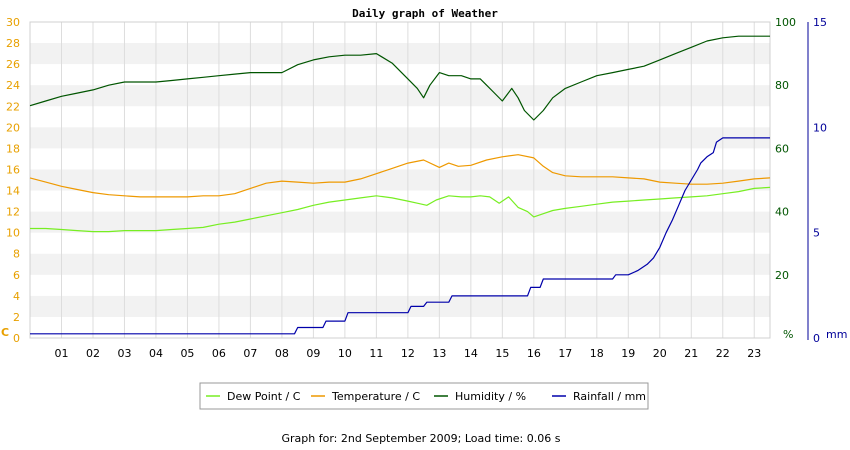 The height and width of the screenshot is (450, 850). Describe the element at coordinates (61, 353) in the screenshot. I see `x-tick-label: 01` at that location.